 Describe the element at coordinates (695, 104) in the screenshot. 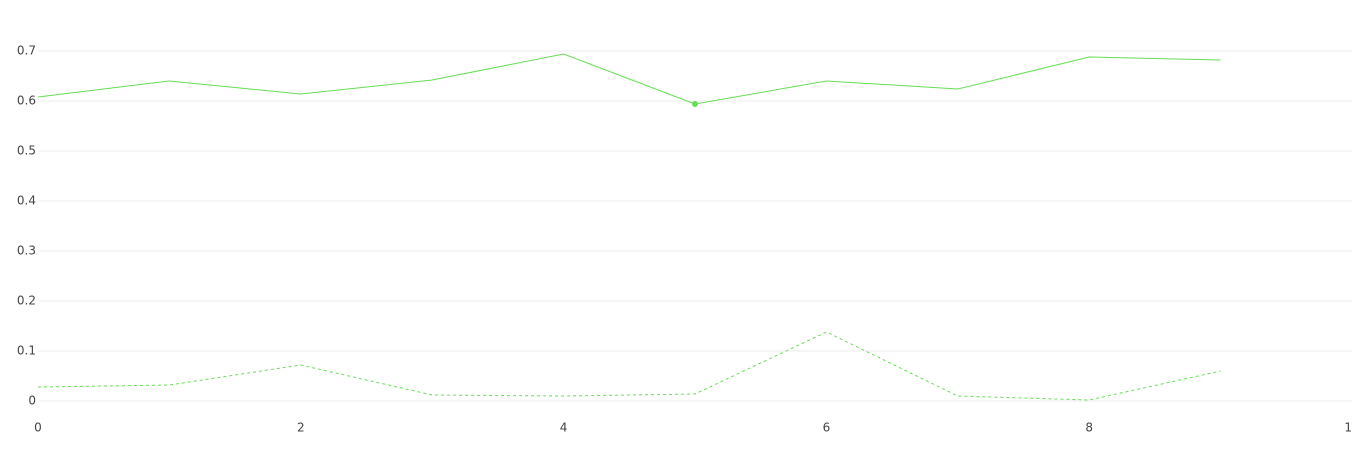

I see `hover-marker` at that location.